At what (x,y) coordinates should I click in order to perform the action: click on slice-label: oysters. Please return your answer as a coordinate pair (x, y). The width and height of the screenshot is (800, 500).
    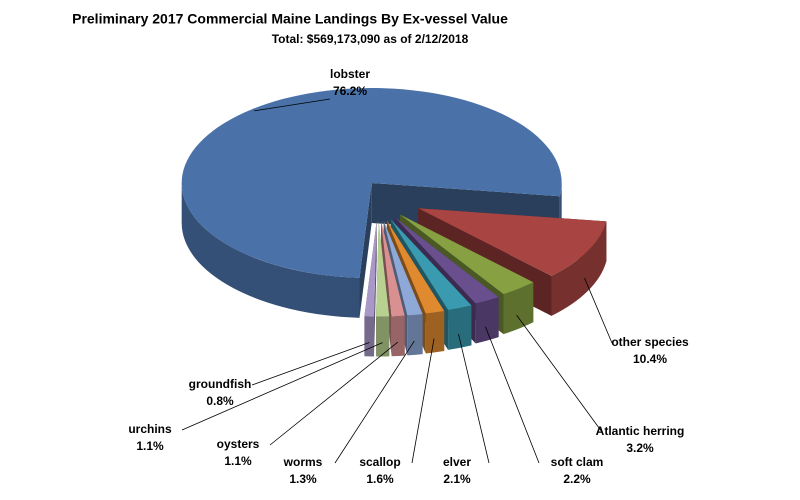
    Looking at the image, I should click on (238, 444).